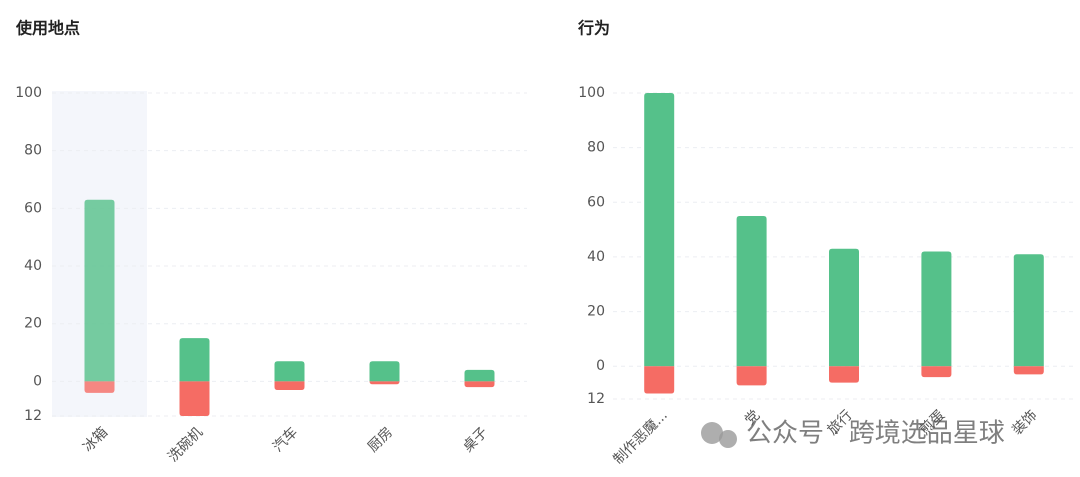  Describe the element at coordinates (875, 434) in the screenshot. I see `watermark-text: 公众号 · 跨境选品星球` at that location.